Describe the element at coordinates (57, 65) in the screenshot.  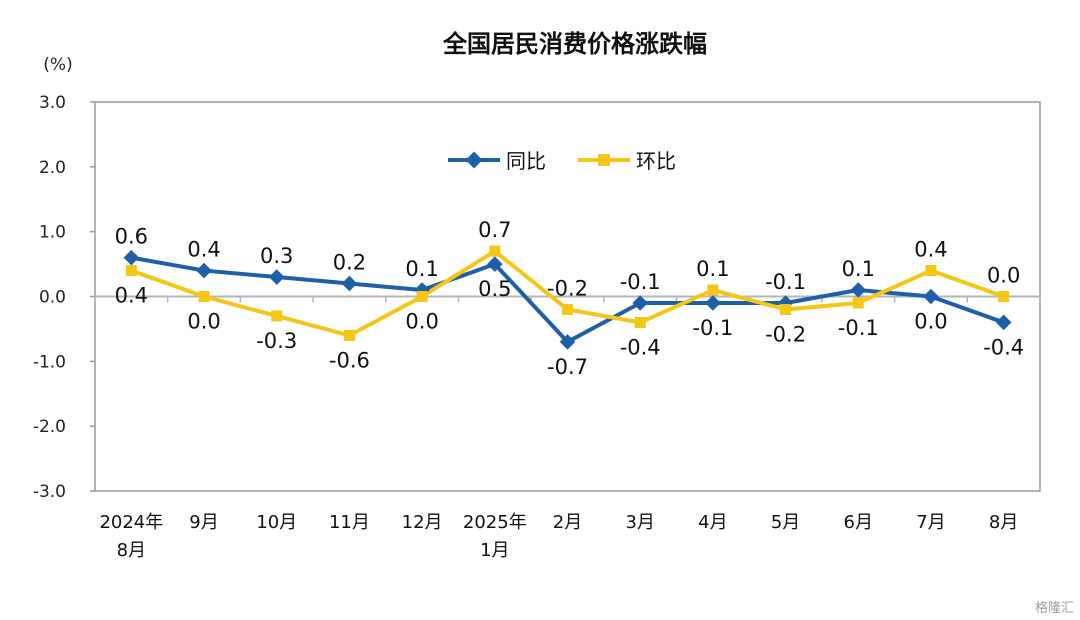
I see `y-axis-unit: (%)` at that location.